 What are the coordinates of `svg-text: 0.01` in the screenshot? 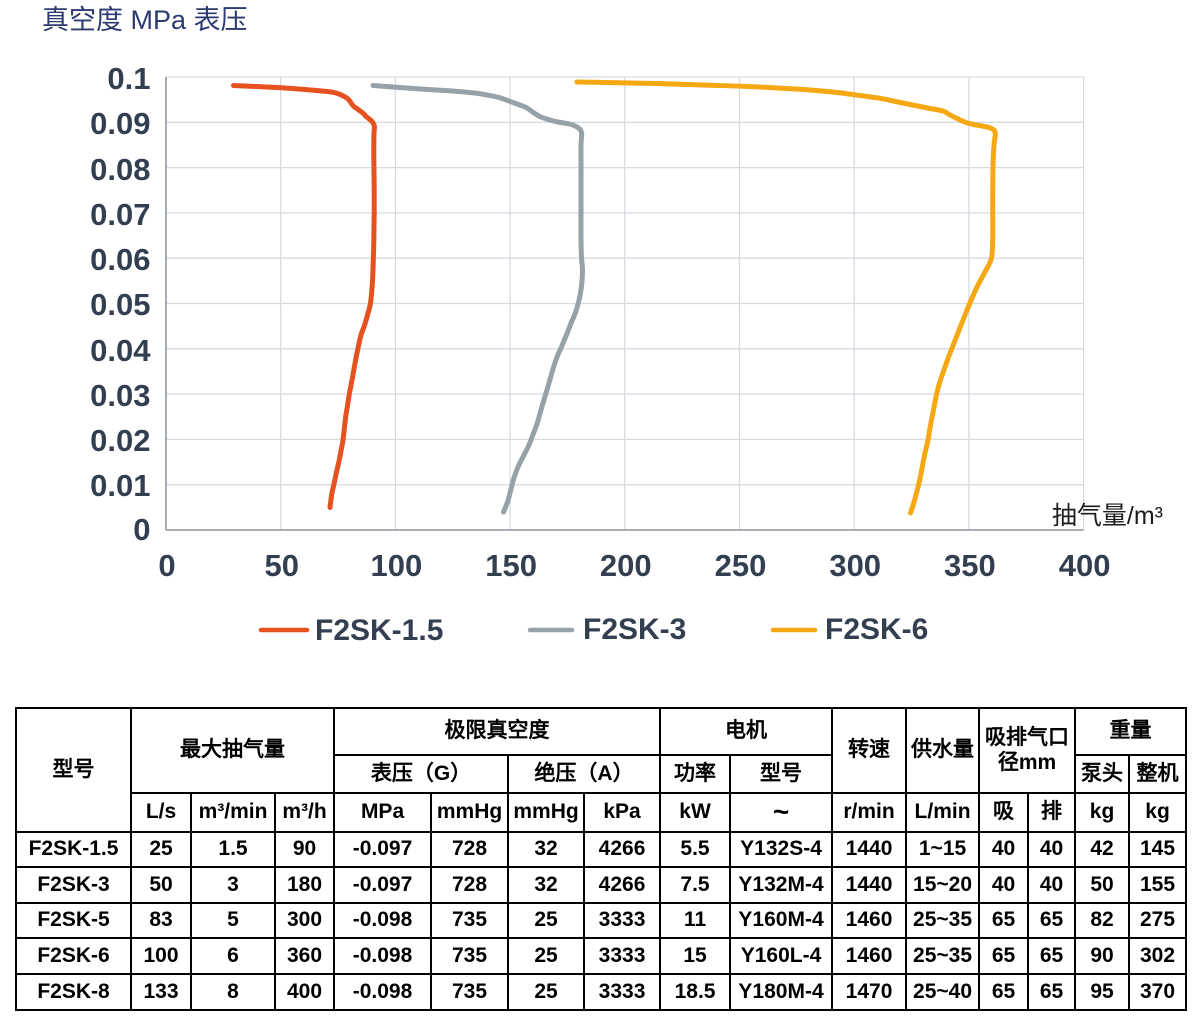 It's located at (120, 485).